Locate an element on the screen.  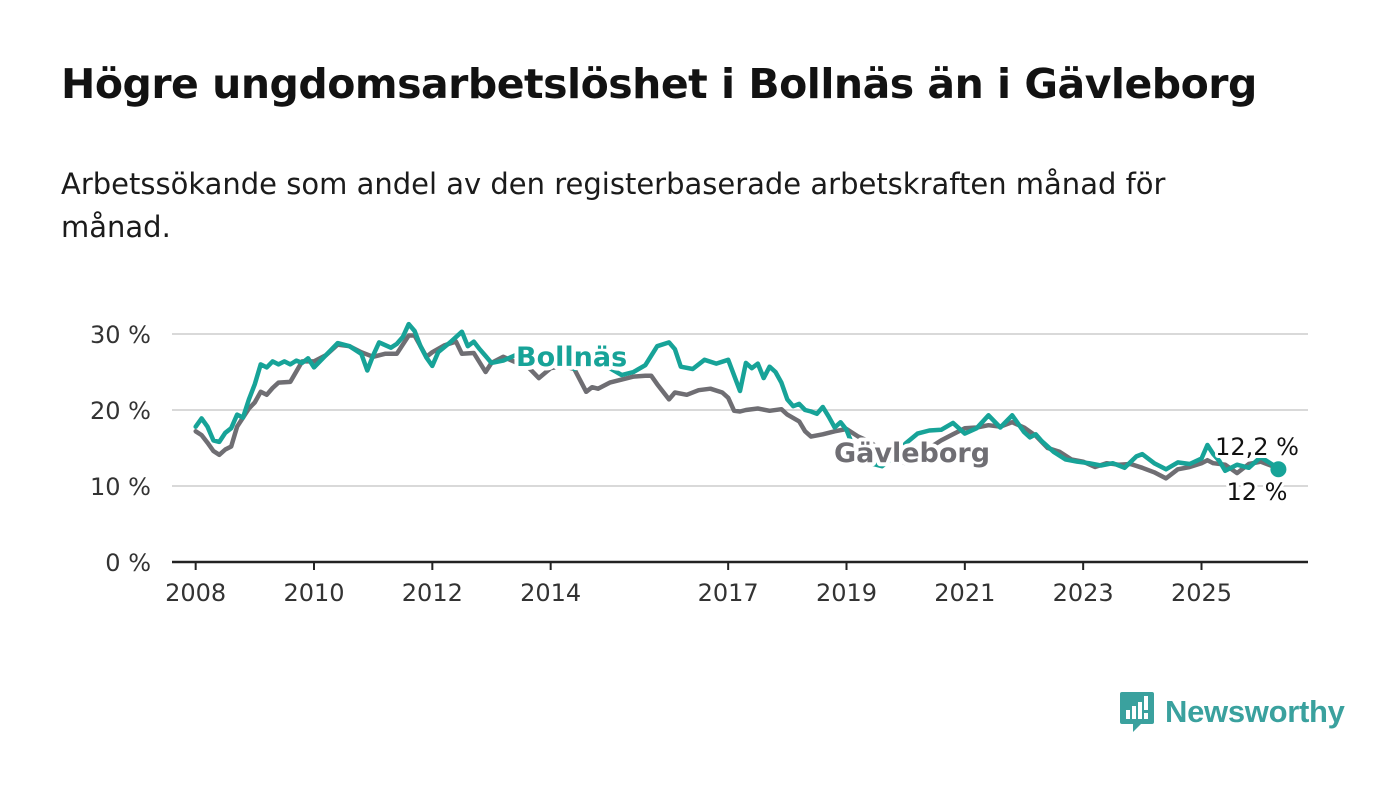
end-value-label-gavleborg: 12 % is located at coordinates (1257, 492).